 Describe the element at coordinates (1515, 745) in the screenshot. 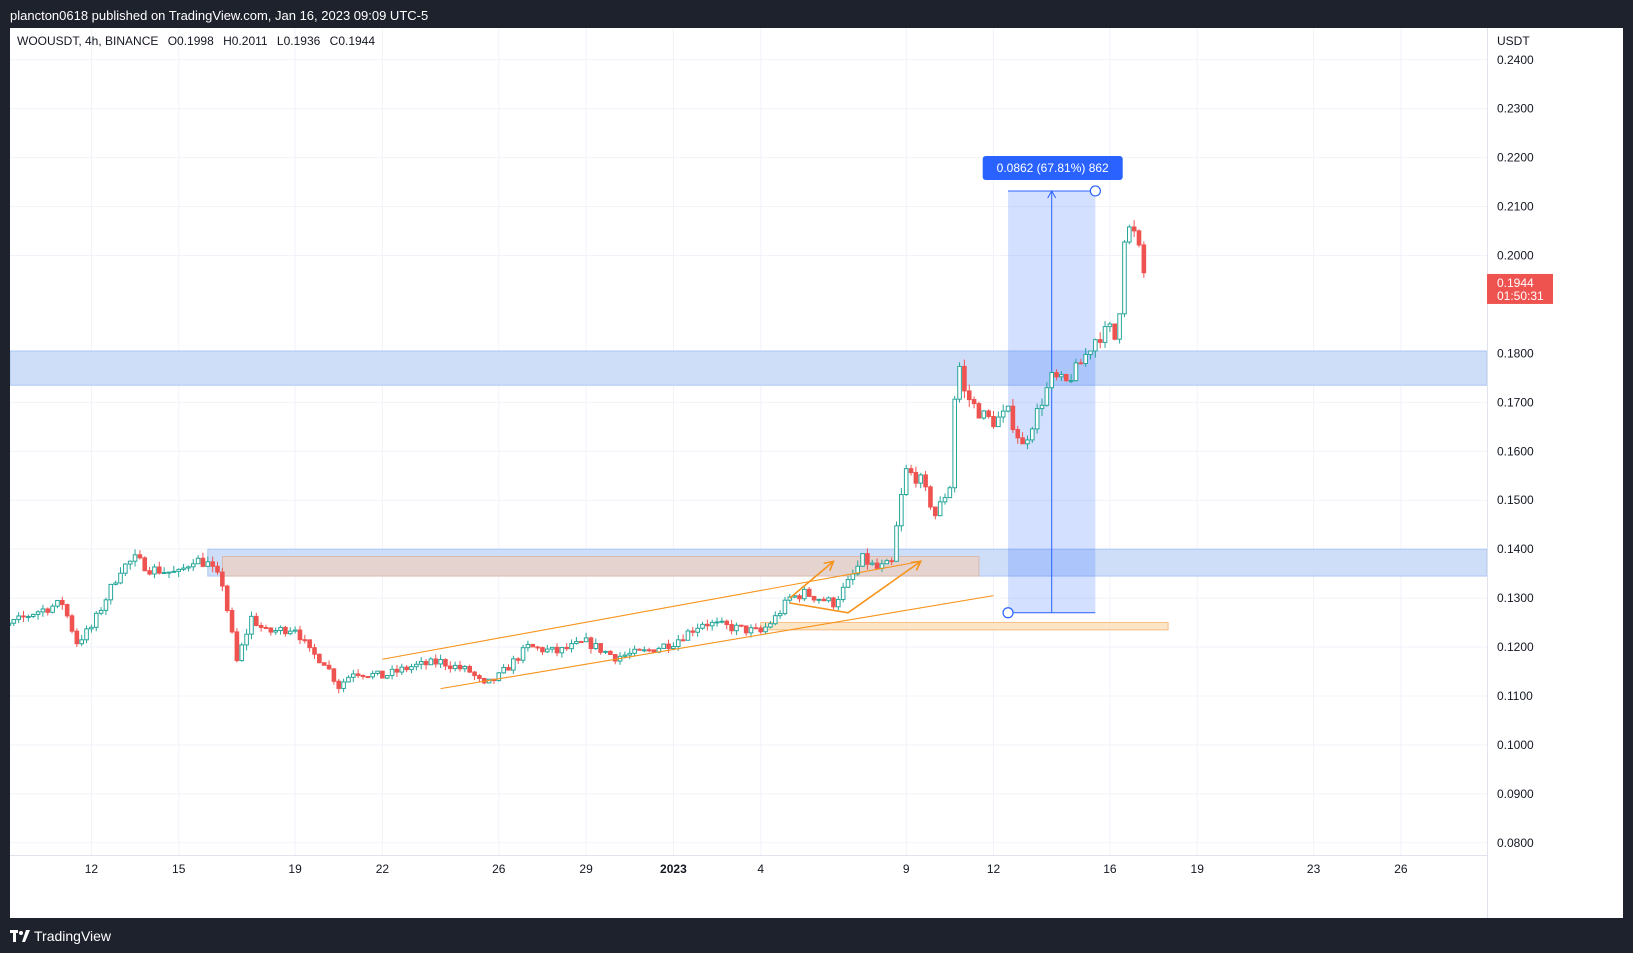

I see `price-tick-label: 0.1000` at that location.